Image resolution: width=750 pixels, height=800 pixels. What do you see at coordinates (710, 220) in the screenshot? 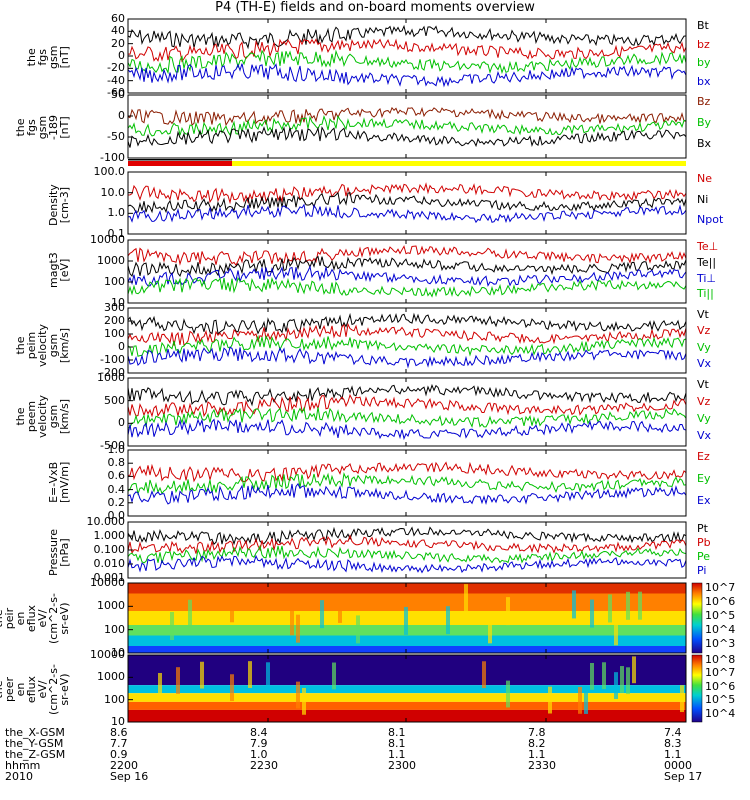
I see `legend-Npot: Npot` at bounding box center [710, 220].